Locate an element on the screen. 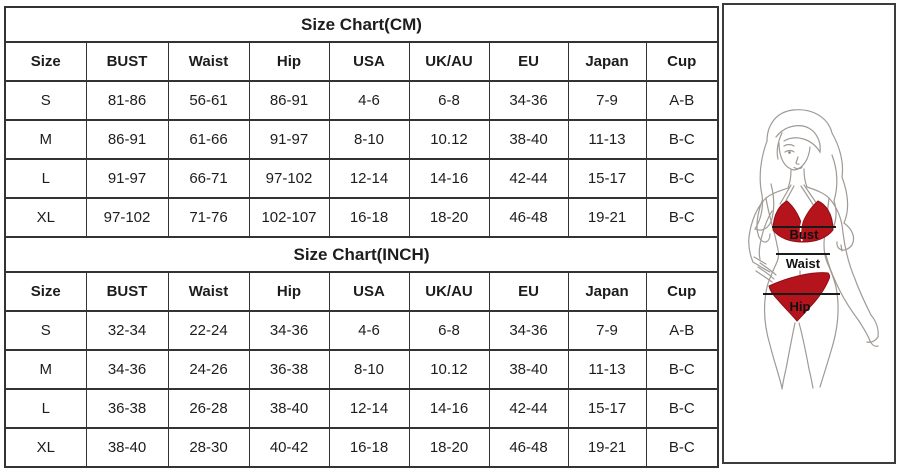 The height and width of the screenshot is (475, 900). table-row: S 81-86 56-61 86-91 4-6 6-8 34-36 7-9 A-B is located at coordinates (361, 100).